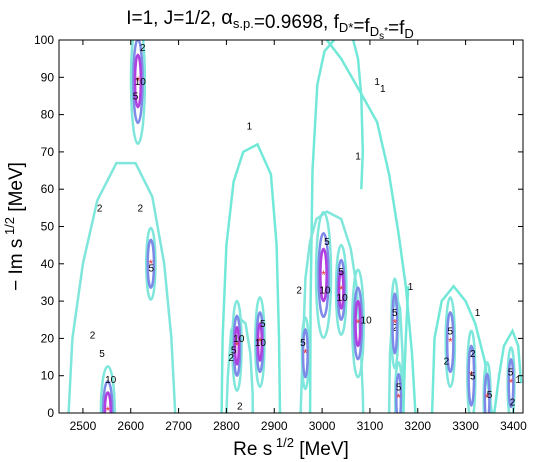 The width and height of the screenshot is (540, 462). What do you see at coordinates (48, 338) in the screenshot?
I see `y-tick-label: 20` at bounding box center [48, 338].